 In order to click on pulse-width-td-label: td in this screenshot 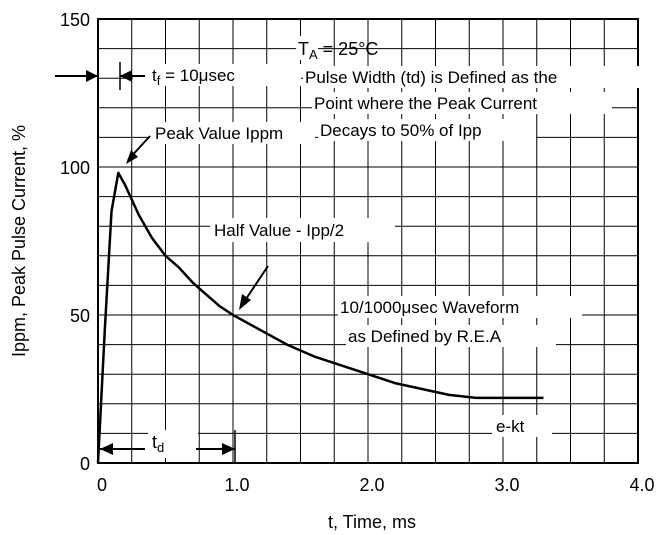, I will do `click(158, 443)`.